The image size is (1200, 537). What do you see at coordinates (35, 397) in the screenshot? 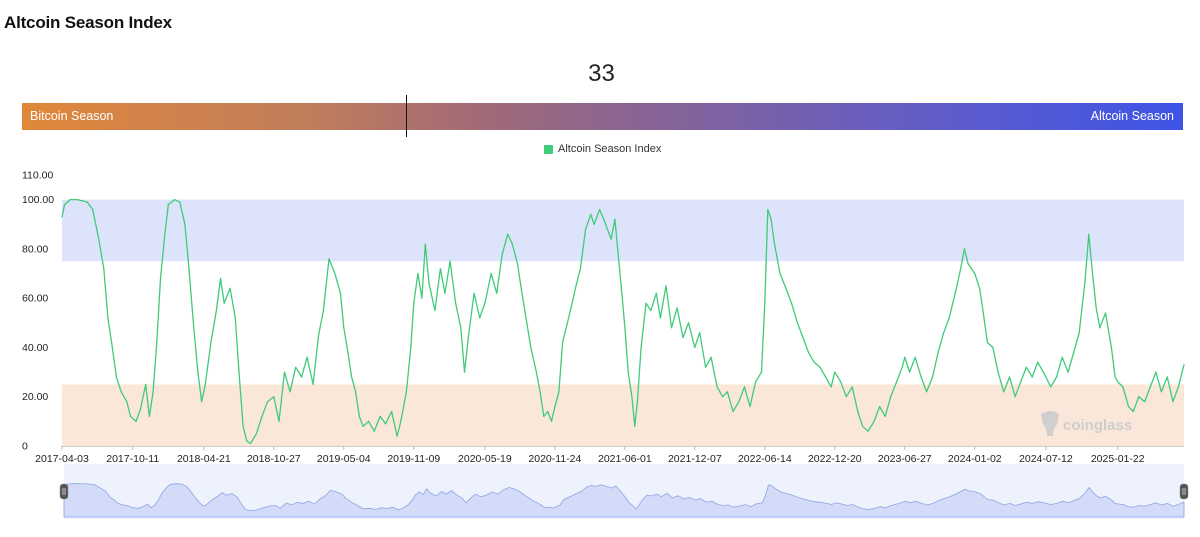
I see `y-tick-label: 20.00` at bounding box center [35, 397].